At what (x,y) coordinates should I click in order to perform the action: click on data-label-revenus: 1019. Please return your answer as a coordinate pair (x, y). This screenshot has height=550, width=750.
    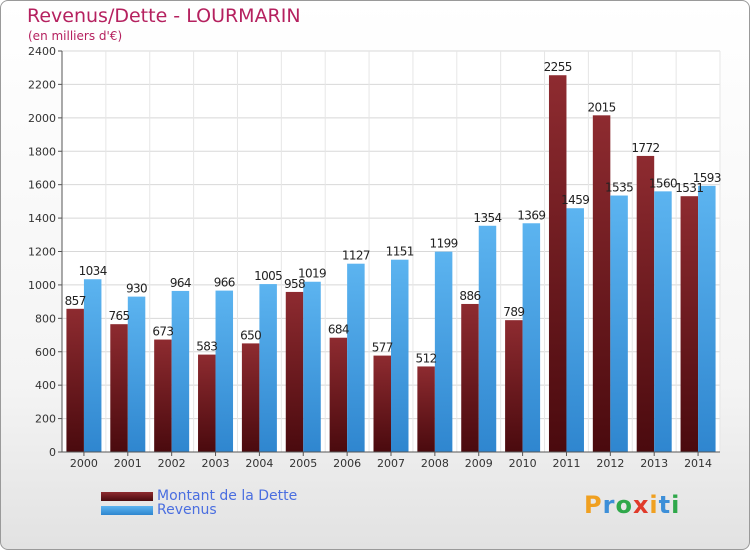
    Looking at the image, I should click on (312, 274).